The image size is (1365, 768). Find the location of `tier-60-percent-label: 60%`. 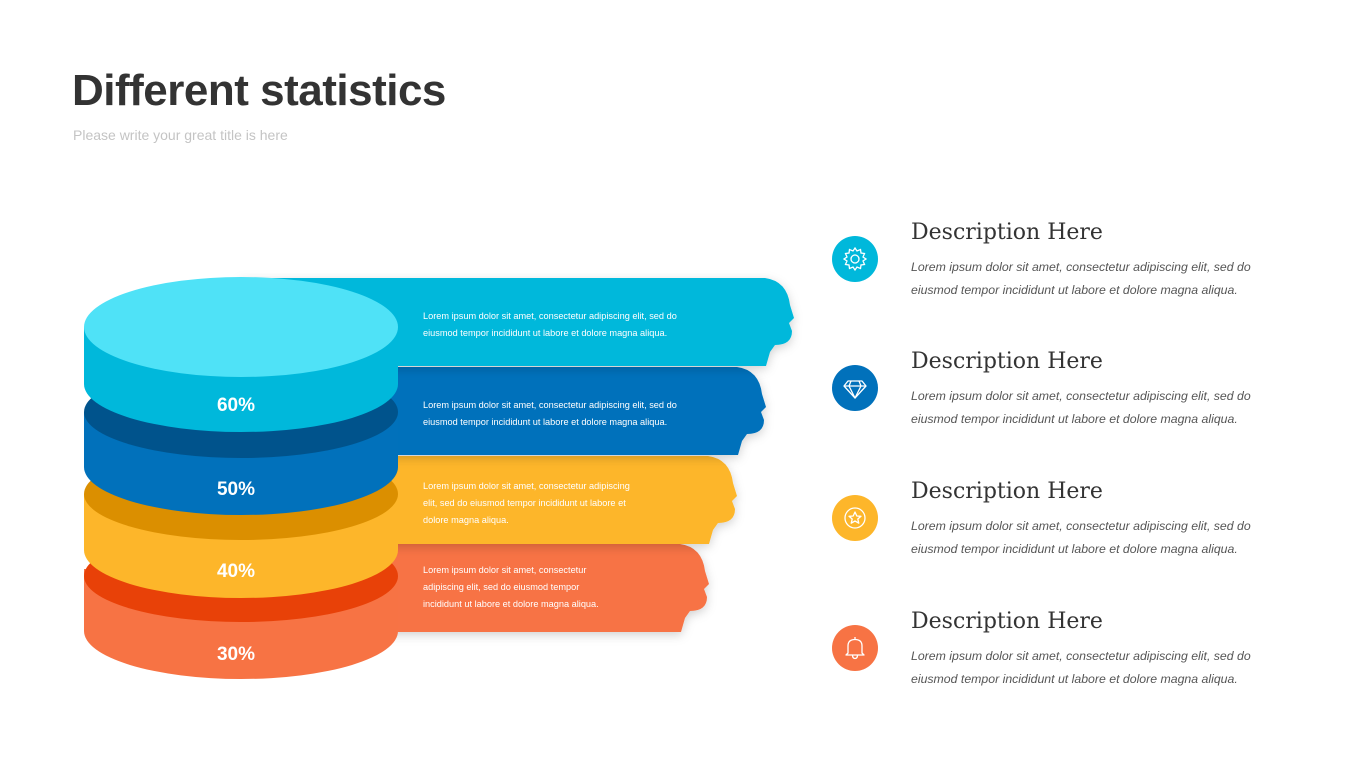

tier-60-percent-label: 60% is located at coordinates (236, 405).